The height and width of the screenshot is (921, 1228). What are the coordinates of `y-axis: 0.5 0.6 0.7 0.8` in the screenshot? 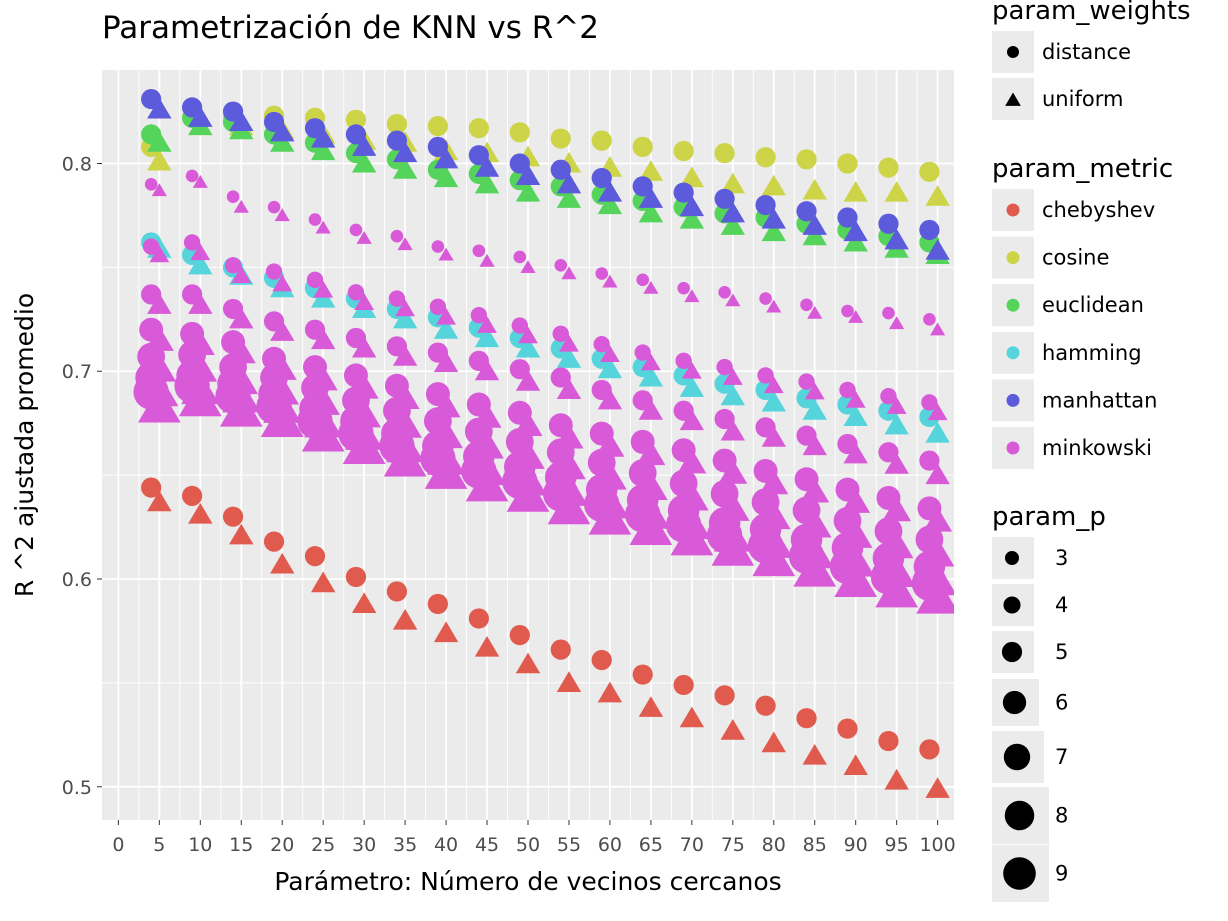 It's located at (82, 476).